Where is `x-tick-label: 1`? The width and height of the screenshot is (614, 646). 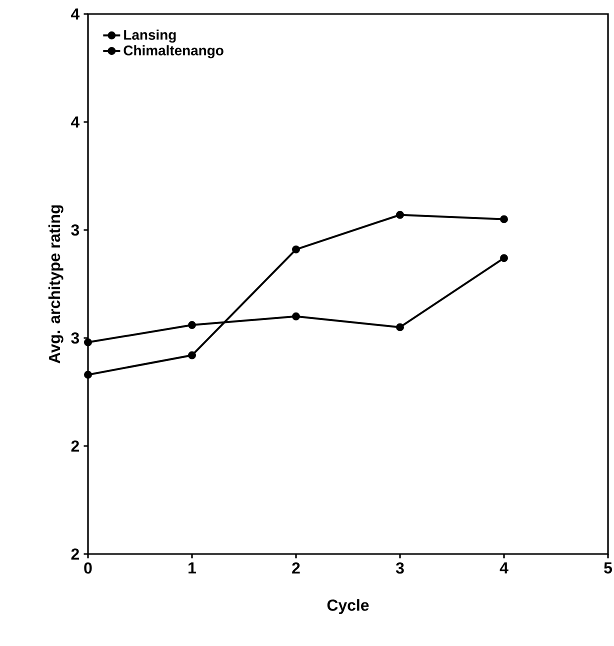 x-tick-label: 1 is located at coordinates (192, 568).